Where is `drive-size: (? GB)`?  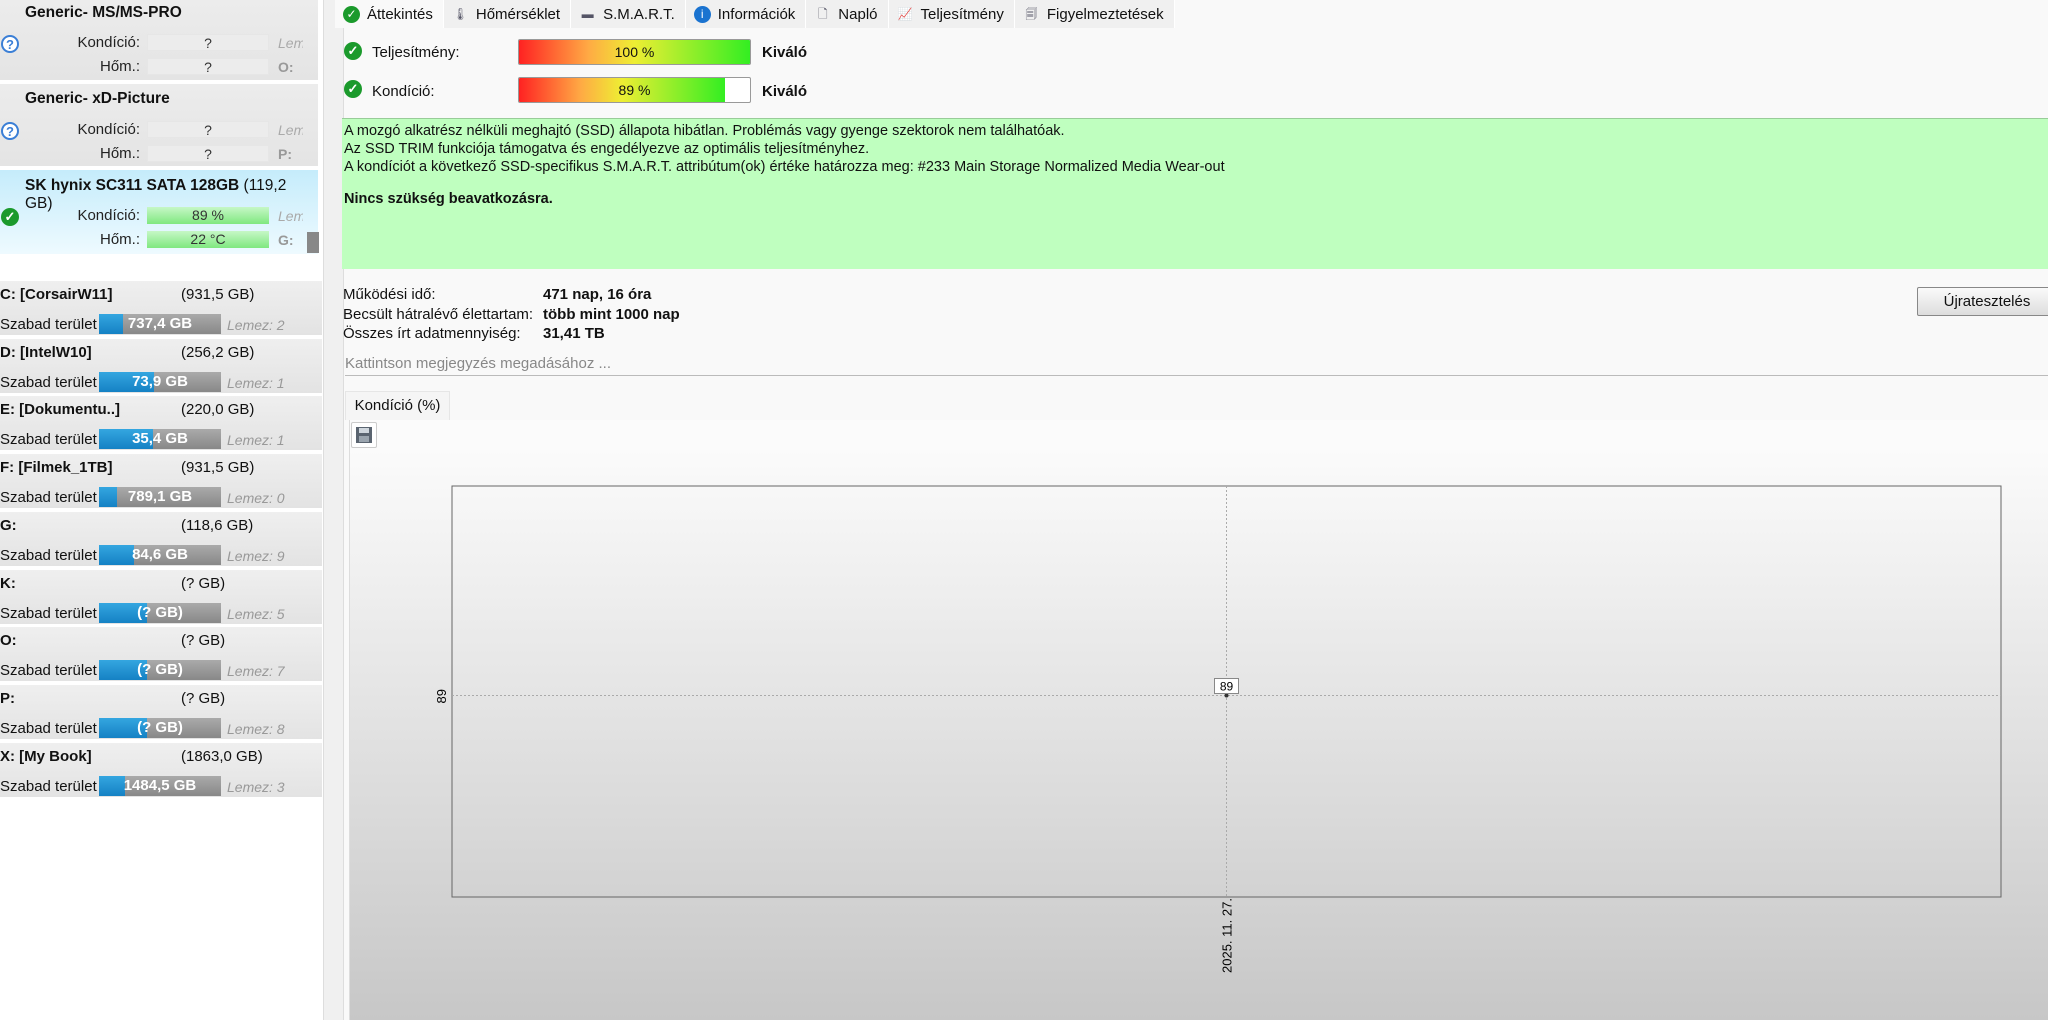
drive-size: (? GB) is located at coordinates (203, 641).